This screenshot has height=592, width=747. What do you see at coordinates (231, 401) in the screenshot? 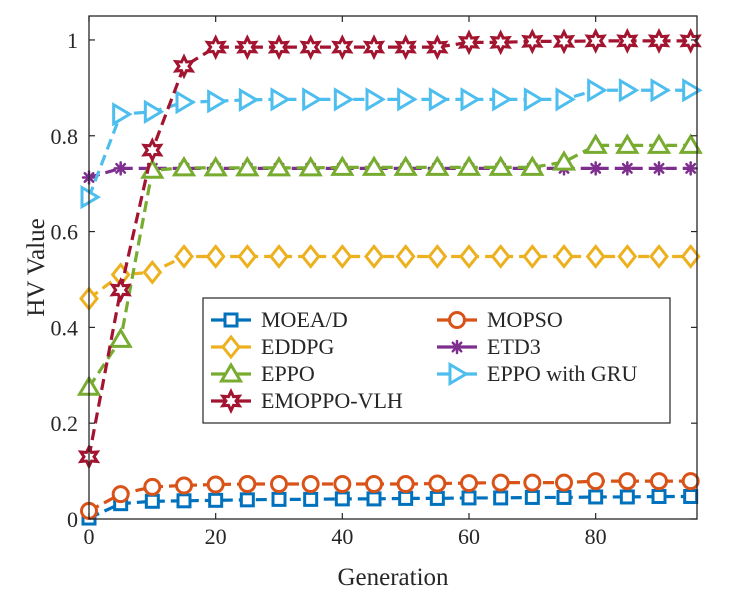
I see `legend-marker-emoppo-vlh` at bounding box center [231, 401].